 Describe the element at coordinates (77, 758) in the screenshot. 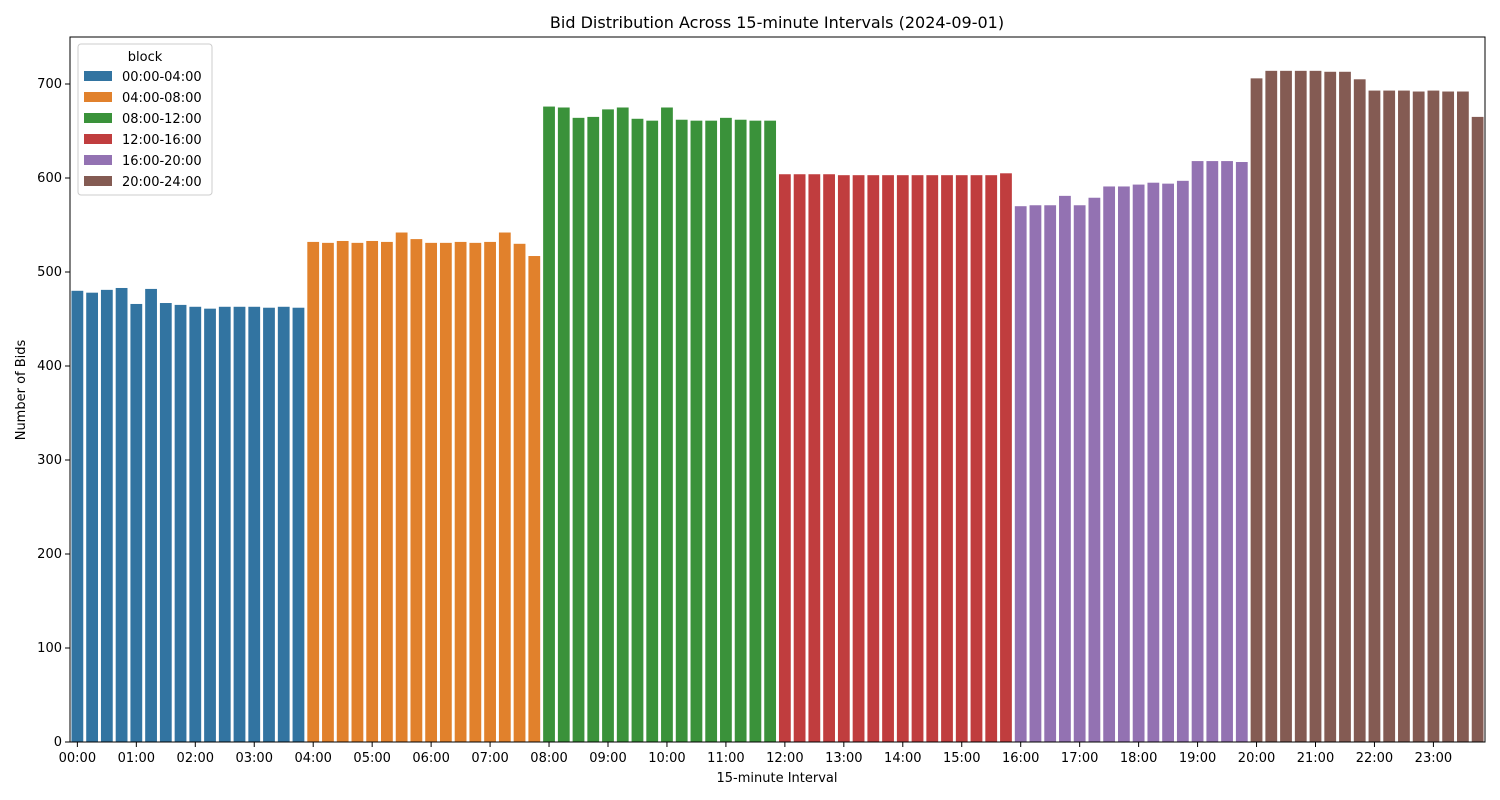

I see `x-tick-label: 00:00` at that location.